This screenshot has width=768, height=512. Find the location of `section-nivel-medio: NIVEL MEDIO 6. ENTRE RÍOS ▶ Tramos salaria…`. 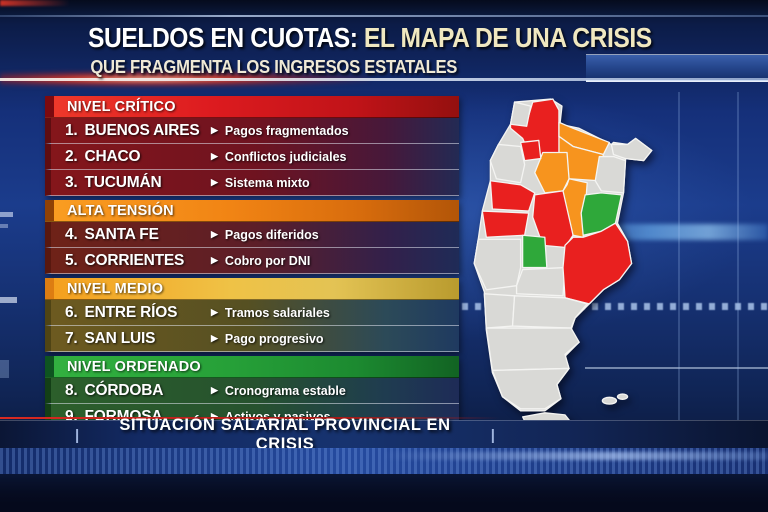

section-nivel-medio: NIVEL MEDIO 6. ENTRE RÍOS ▶ Tramos salaria… is located at coordinates (252, 315).